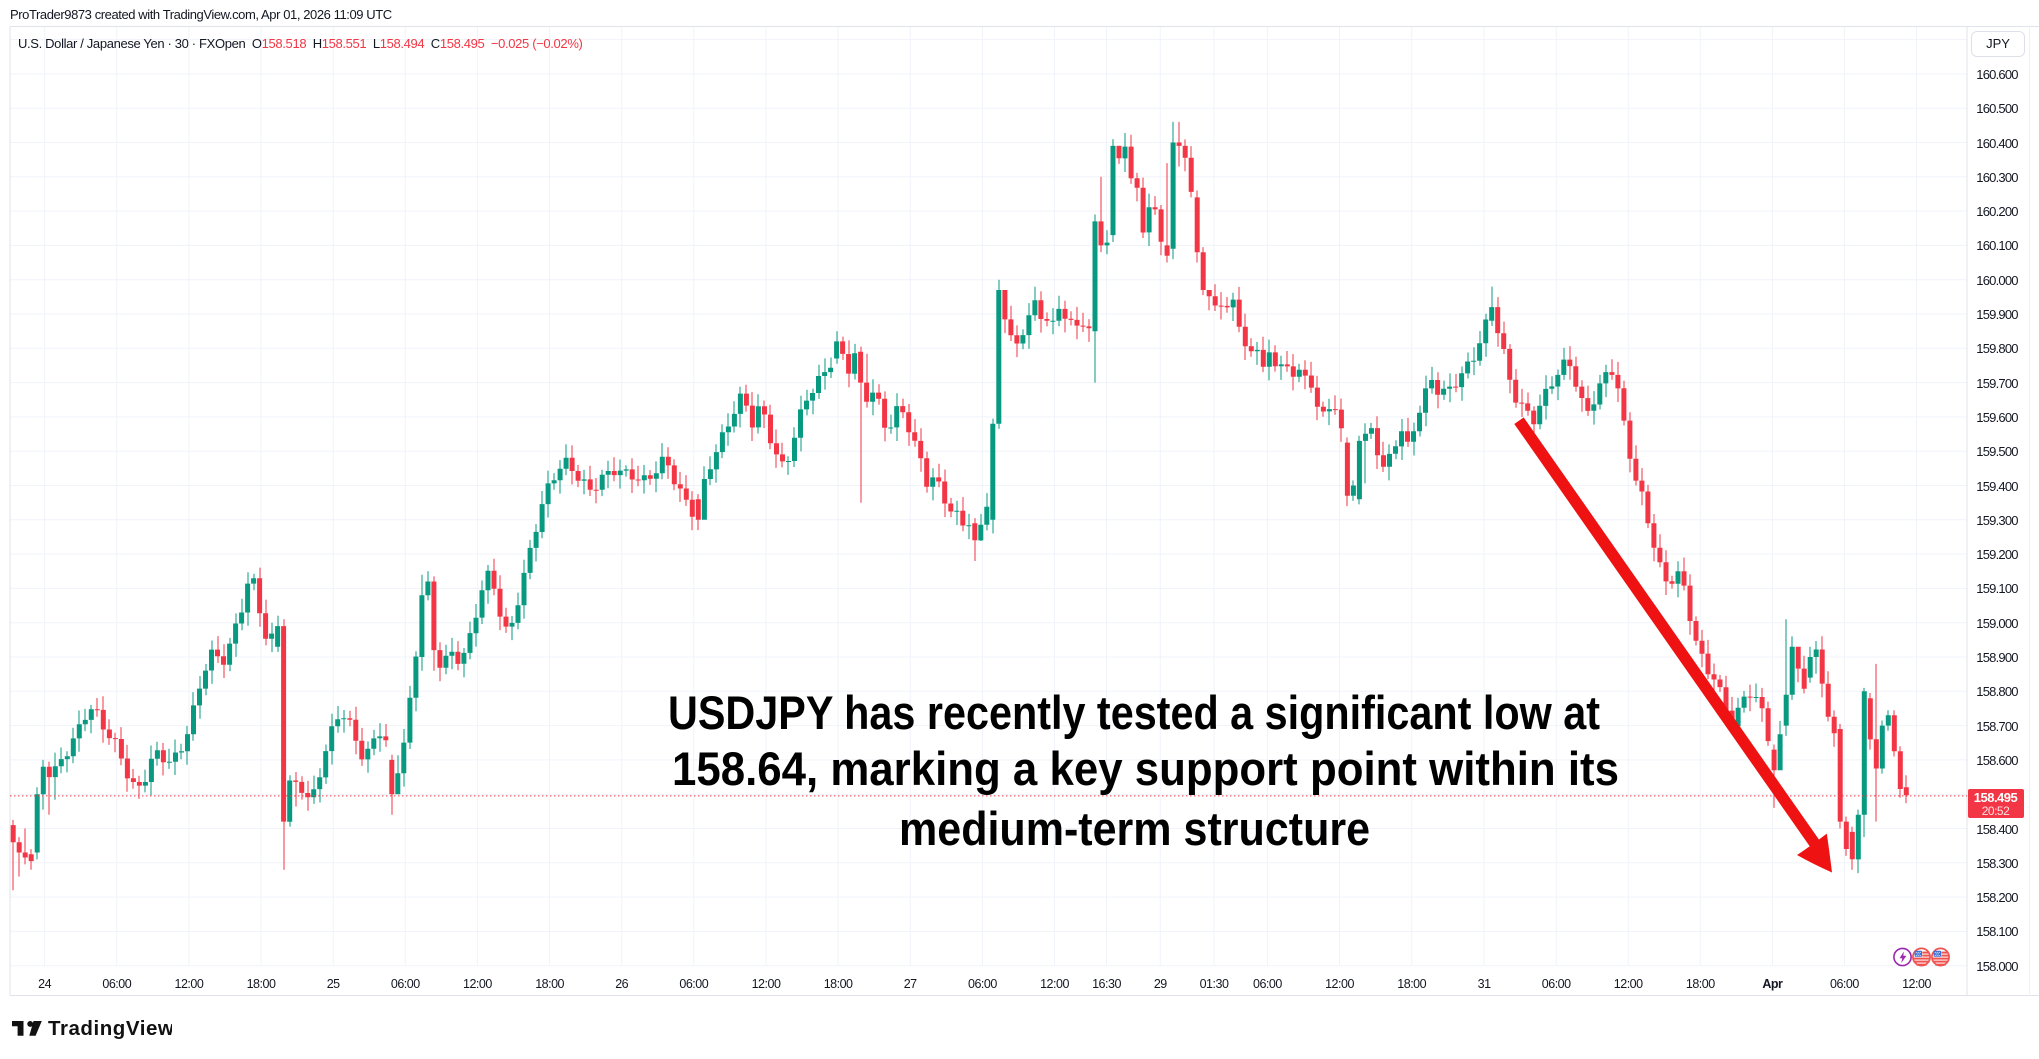 Image resolution: width=2039 pixels, height=1059 pixels. Describe the element at coordinates (110, 1029) in the screenshot. I see `svg-text: TradingView` at that location.